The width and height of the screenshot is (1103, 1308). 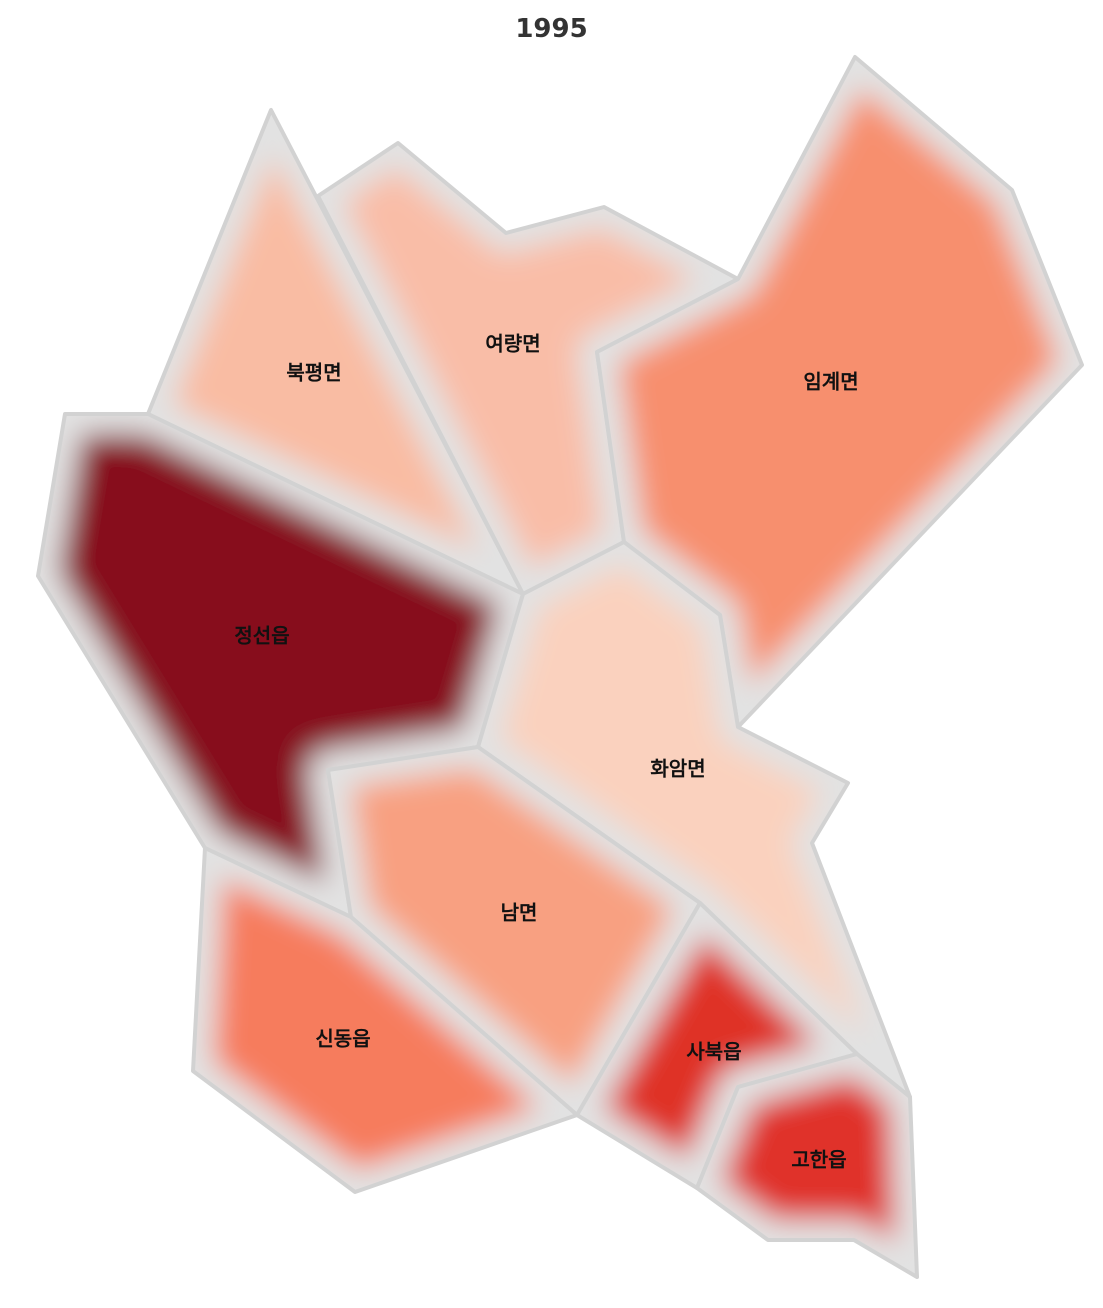 What do you see at coordinates (342, 1039) in the screenshot?
I see `region-label-sindong: 신동읍` at bounding box center [342, 1039].